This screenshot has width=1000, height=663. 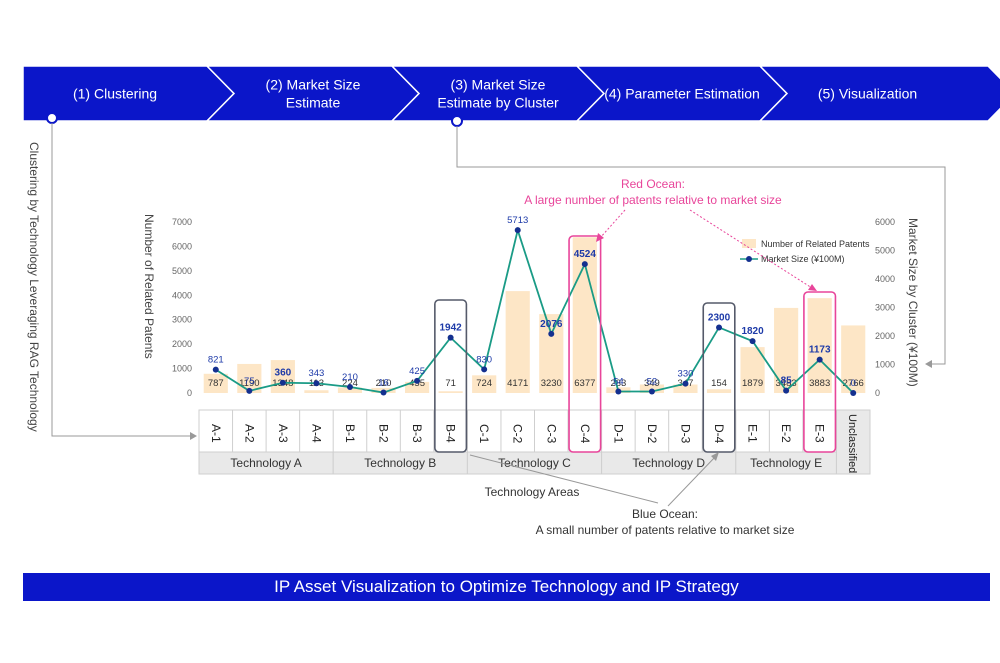 I want to click on line-value-label: 360, so click(x=283, y=373).